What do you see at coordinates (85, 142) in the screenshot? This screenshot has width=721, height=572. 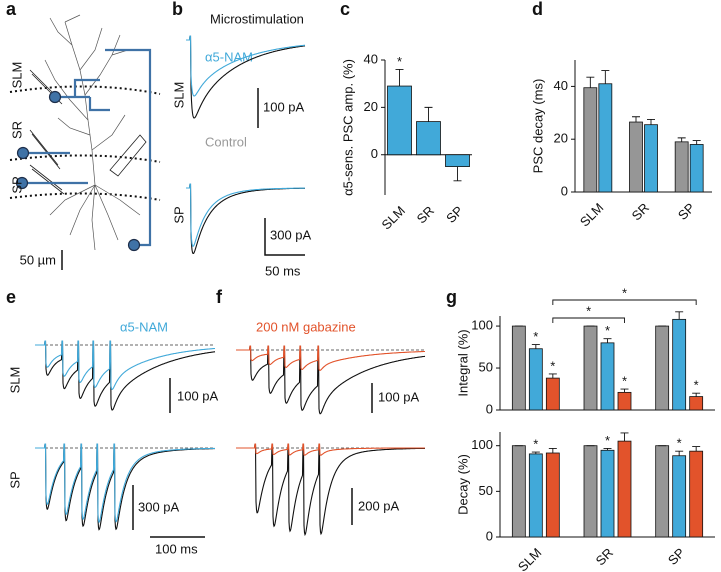 I see `neuron-schematic` at bounding box center [85, 142].